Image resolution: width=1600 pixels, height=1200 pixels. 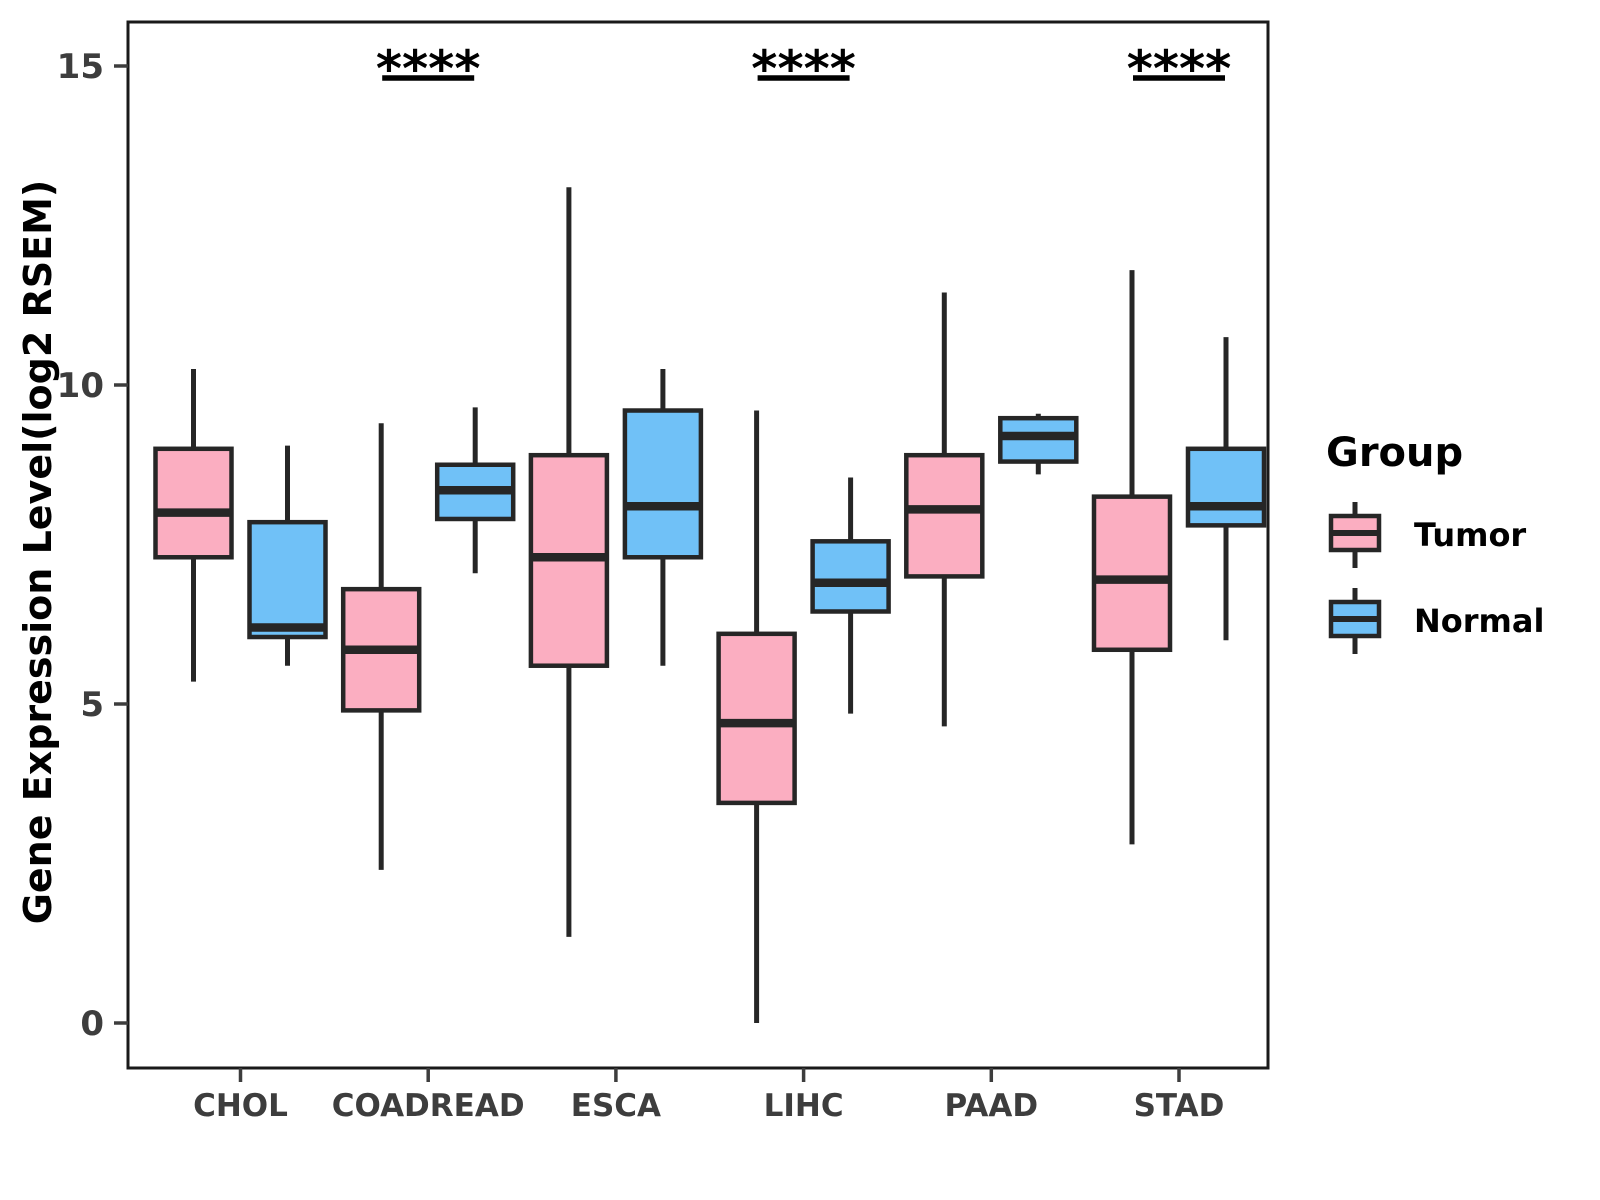 What do you see at coordinates (92, 1024) in the screenshot?
I see `y-tick-label-0: 0` at bounding box center [92, 1024].